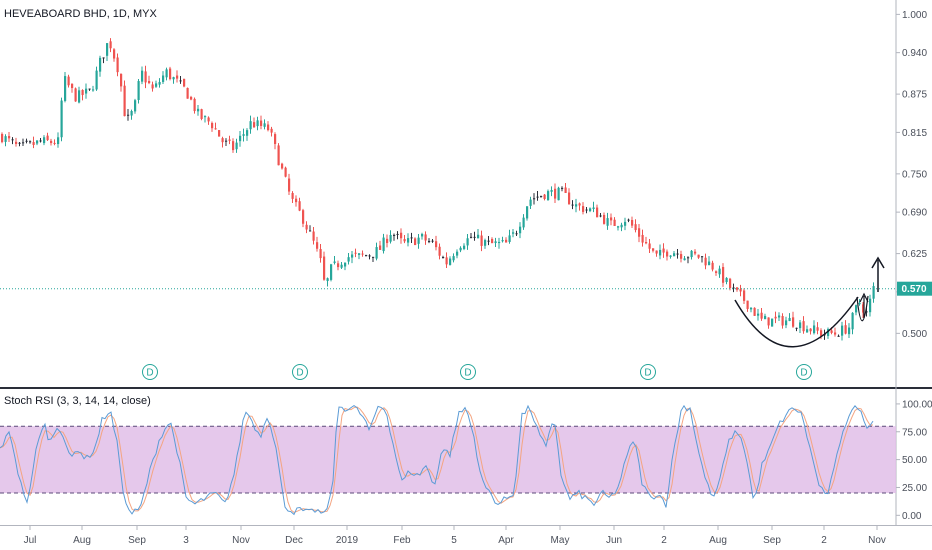  What do you see at coordinates (862, 308) in the screenshot?
I see `handle-curve` at bounding box center [862, 308].